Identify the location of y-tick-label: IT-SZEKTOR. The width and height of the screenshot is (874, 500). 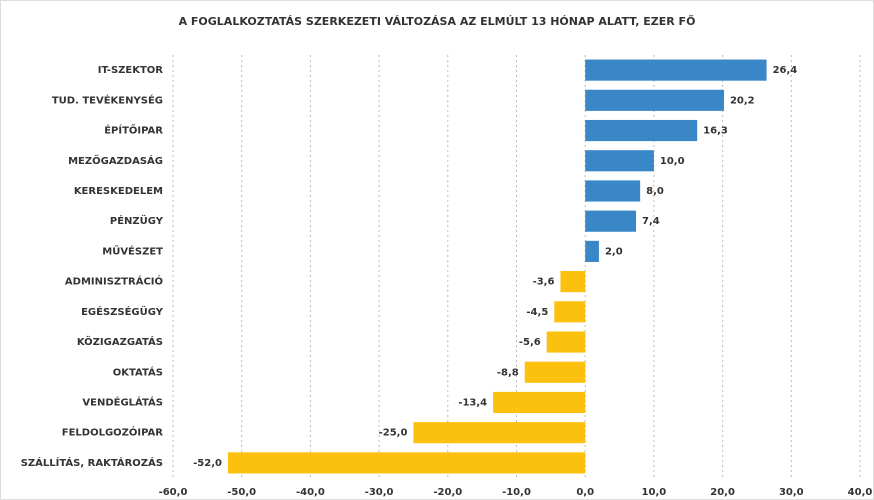
(131, 70).